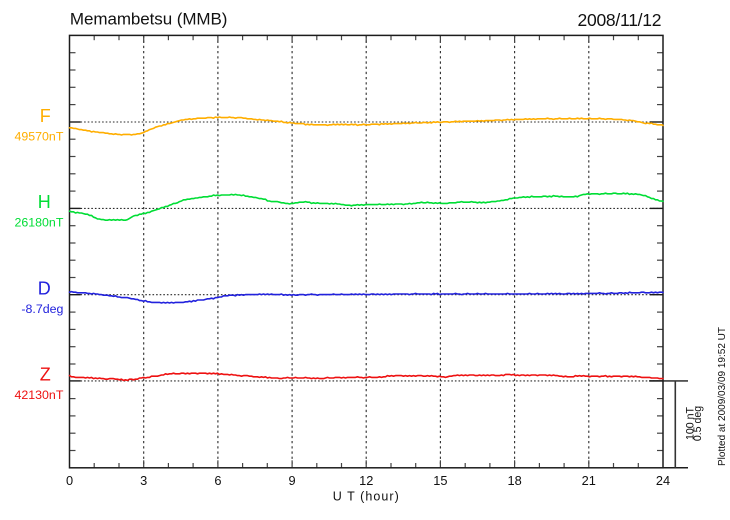 The height and width of the screenshot is (520, 730). What do you see at coordinates (698, 423) in the screenshot?
I see `svg-text: 0.5 deg` at bounding box center [698, 423].